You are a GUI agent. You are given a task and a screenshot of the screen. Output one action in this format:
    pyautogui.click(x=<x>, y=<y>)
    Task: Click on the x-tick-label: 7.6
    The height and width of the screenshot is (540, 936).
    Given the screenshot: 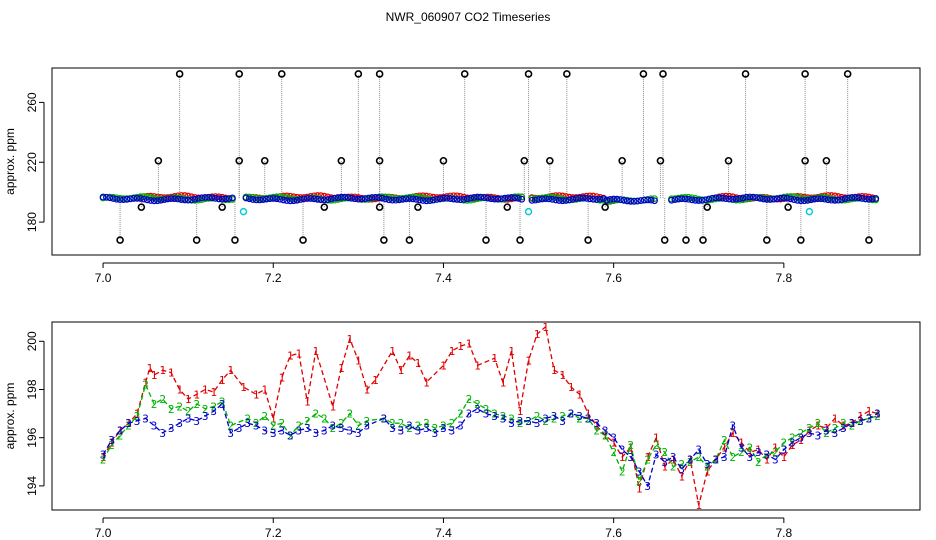 What is the action you would take?
    pyautogui.click(x=613, y=533)
    